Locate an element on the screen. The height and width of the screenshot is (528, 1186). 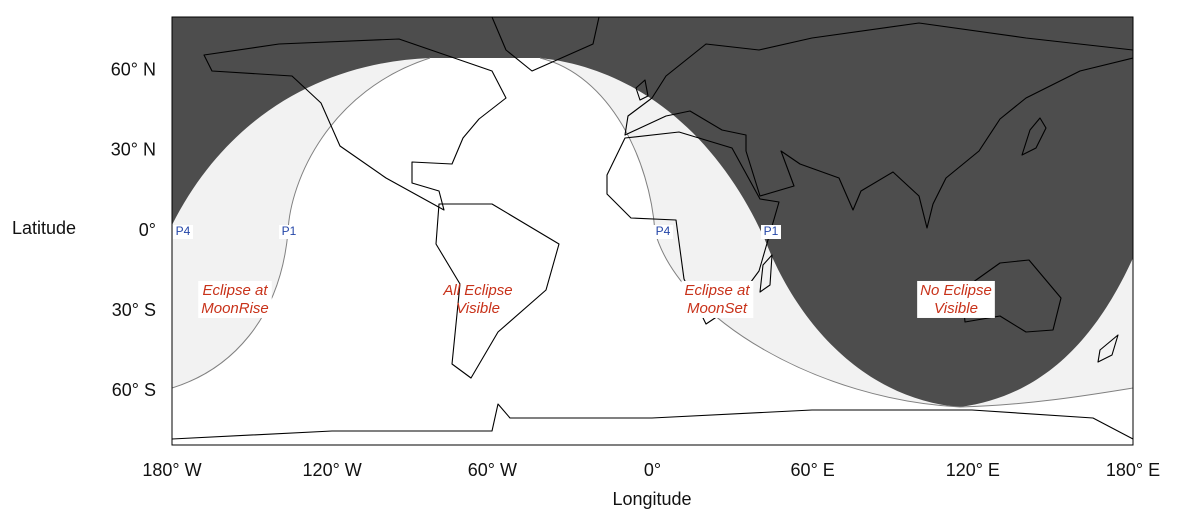
y-tick-label: 30° N is located at coordinates (133, 150).